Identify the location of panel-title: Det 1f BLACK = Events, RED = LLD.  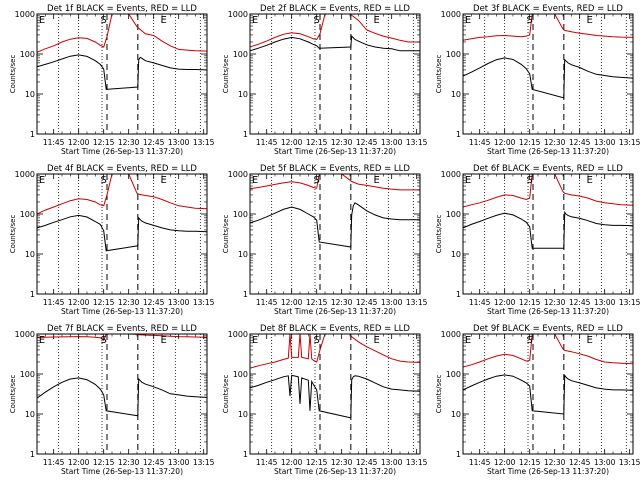
(122, 9).